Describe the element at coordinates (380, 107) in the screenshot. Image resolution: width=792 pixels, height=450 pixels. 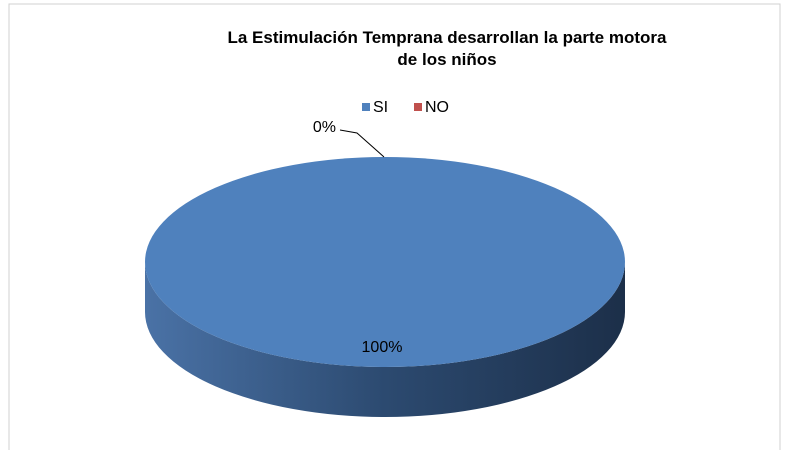
I see `legend-label: SI` at that location.